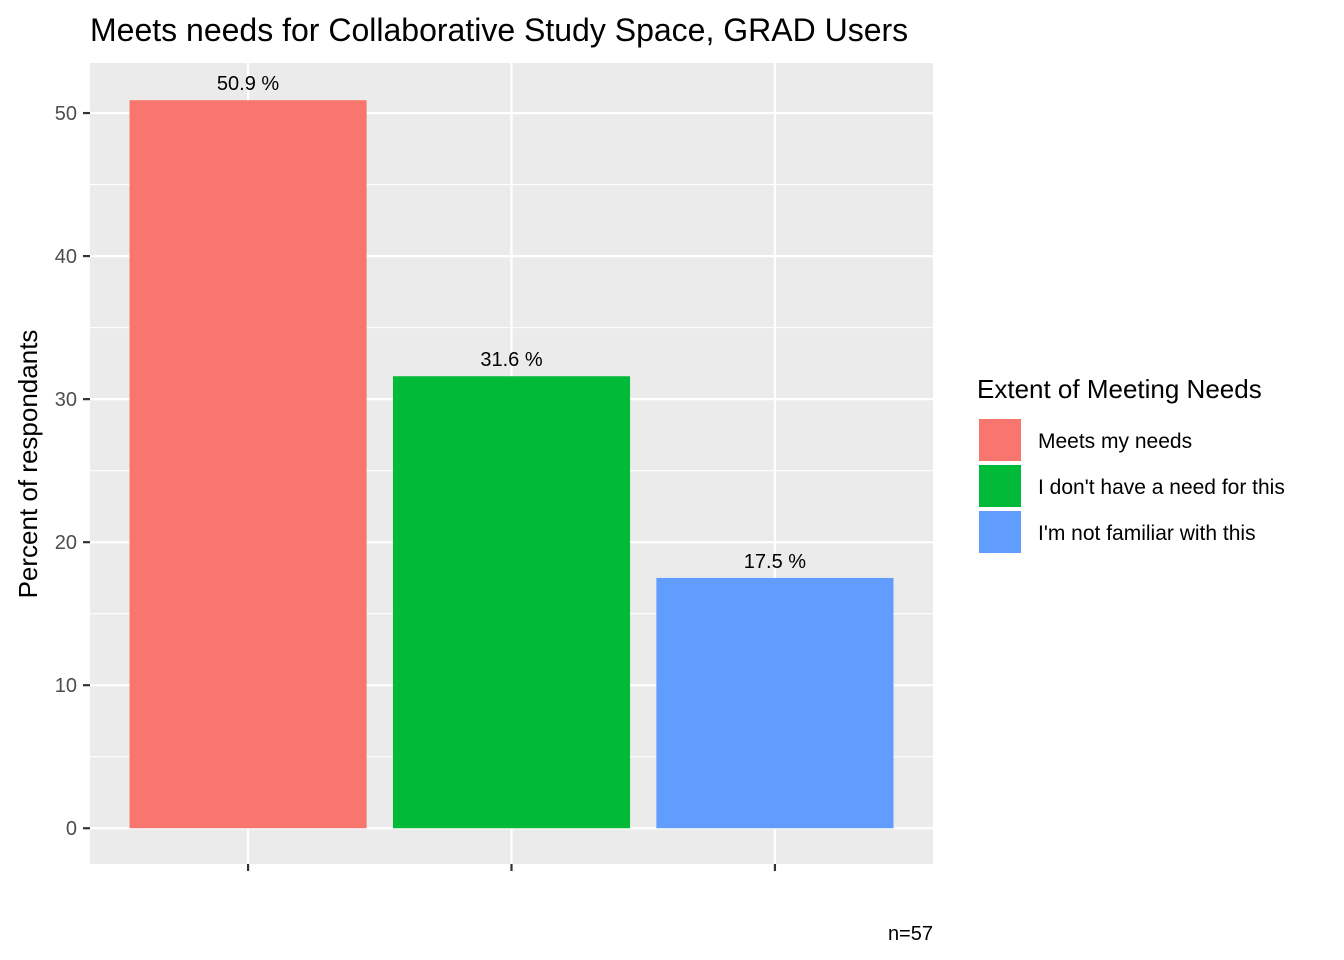 The image size is (1344, 960). I want to click on data-label-1: 50.9 %, so click(248, 84).